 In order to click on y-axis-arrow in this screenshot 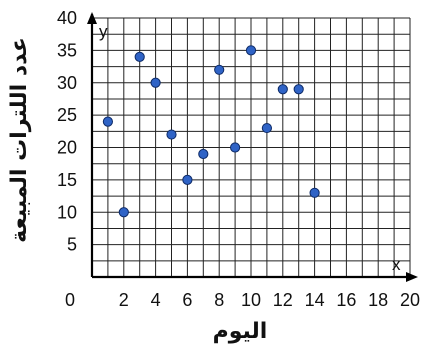, I will do `click(92, 18)`.